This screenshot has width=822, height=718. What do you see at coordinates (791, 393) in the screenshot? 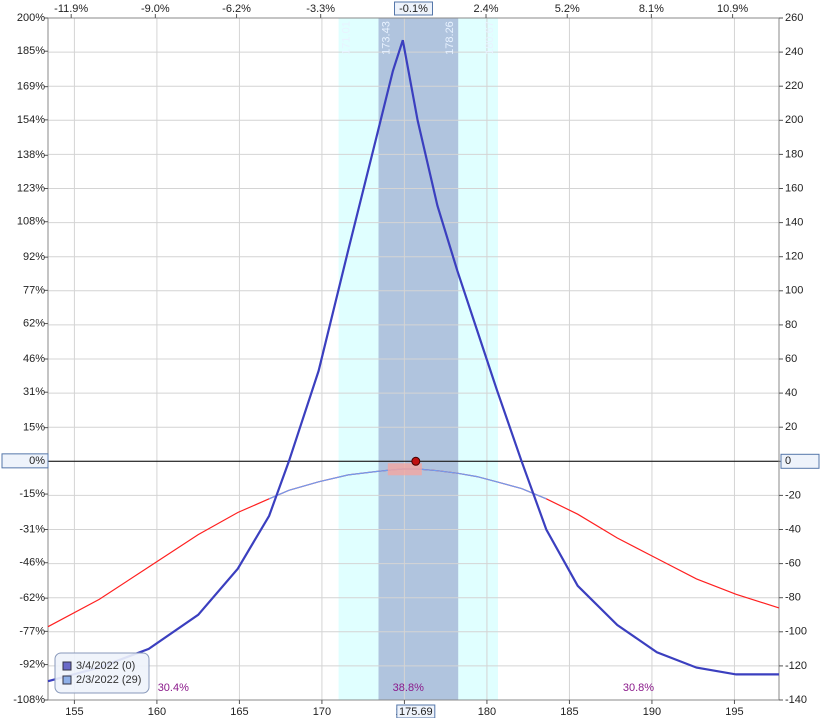
I see `y-tick-label: 40` at bounding box center [791, 393].